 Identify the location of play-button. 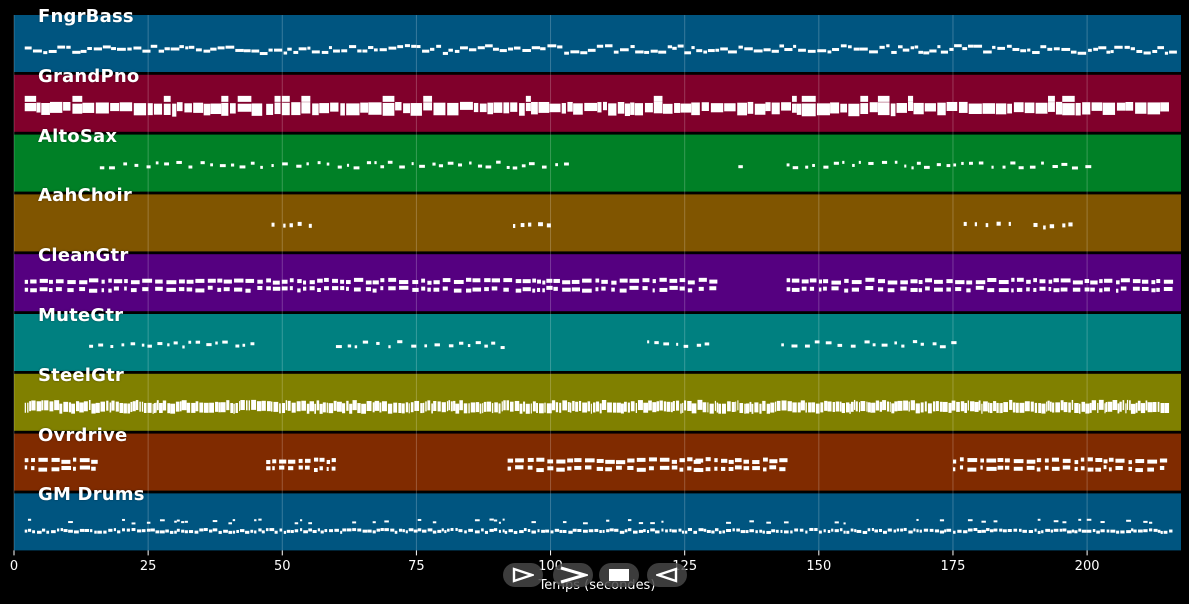
(523, 575).